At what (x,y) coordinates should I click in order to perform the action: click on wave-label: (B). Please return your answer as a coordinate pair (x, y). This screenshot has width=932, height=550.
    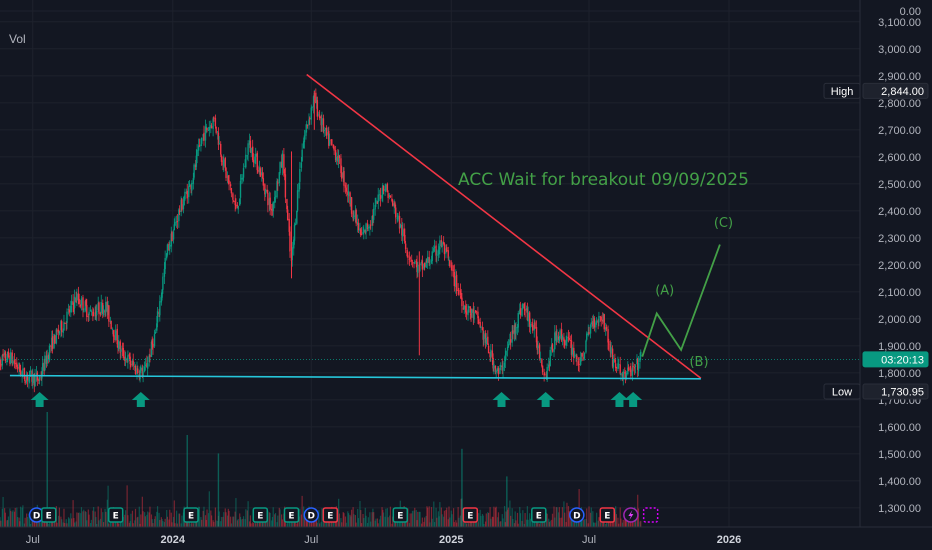
    Looking at the image, I should click on (698, 362).